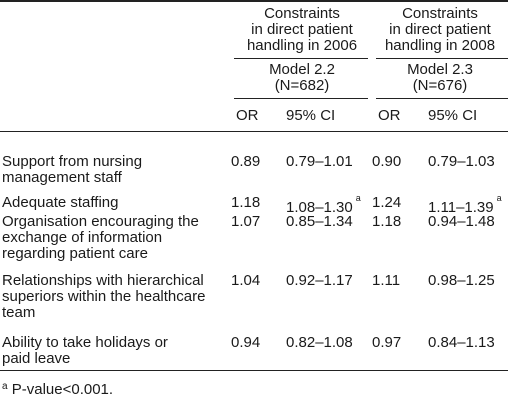 The height and width of the screenshot is (403, 508). I want to click on model-header-2-3-name: Model 2.3, so click(440, 69).